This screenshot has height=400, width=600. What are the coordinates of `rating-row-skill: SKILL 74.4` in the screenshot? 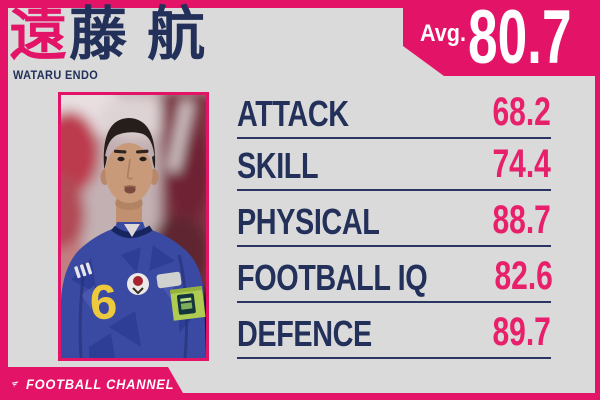 It's located at (394, 165).